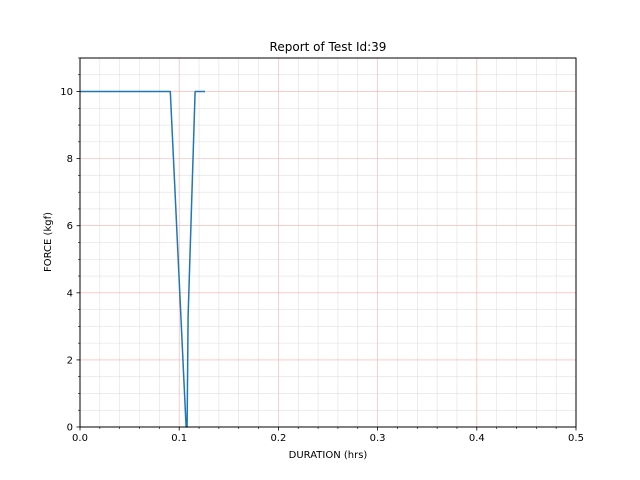 This screenshot has width=640, height=480. Describe the element at coordinates (80, 438) in the screenshot. I see `x-tick-label: 0.0` at that location.